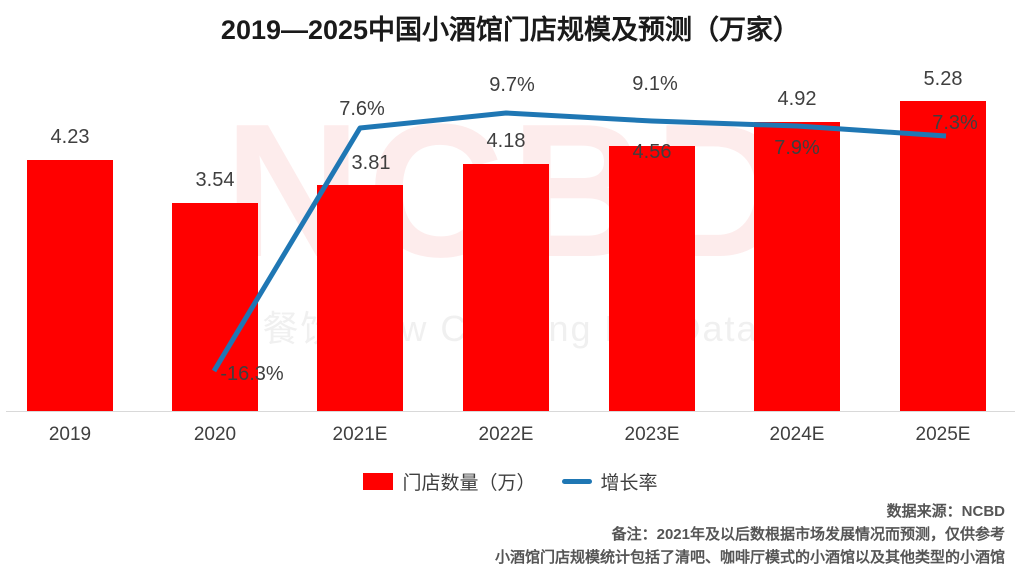 The height and width of the screenshot is (576, 1021). Describe the element at coordinates (576, 481) in the screenshot. I see `legend-line-swatch-icon` at that location.